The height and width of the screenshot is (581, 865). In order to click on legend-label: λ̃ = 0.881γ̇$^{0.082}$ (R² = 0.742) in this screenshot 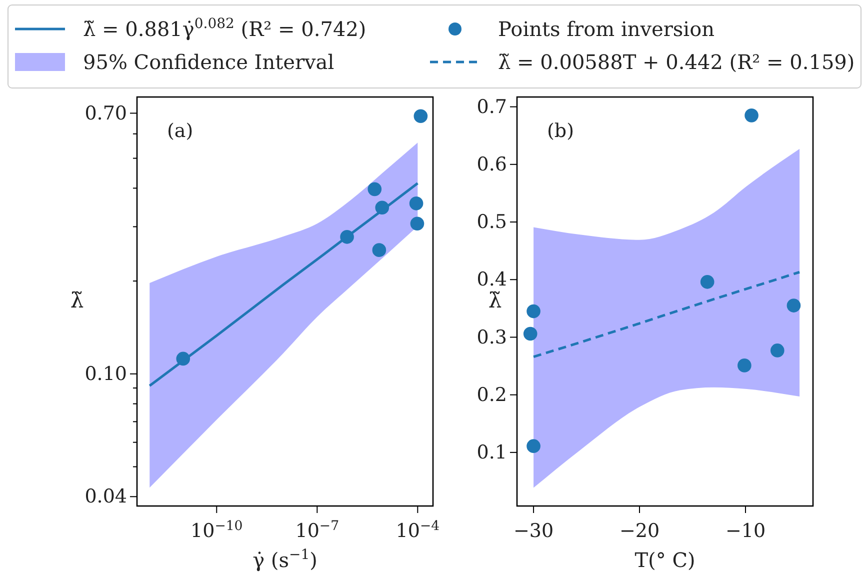, I will do `click(224, 28)`.